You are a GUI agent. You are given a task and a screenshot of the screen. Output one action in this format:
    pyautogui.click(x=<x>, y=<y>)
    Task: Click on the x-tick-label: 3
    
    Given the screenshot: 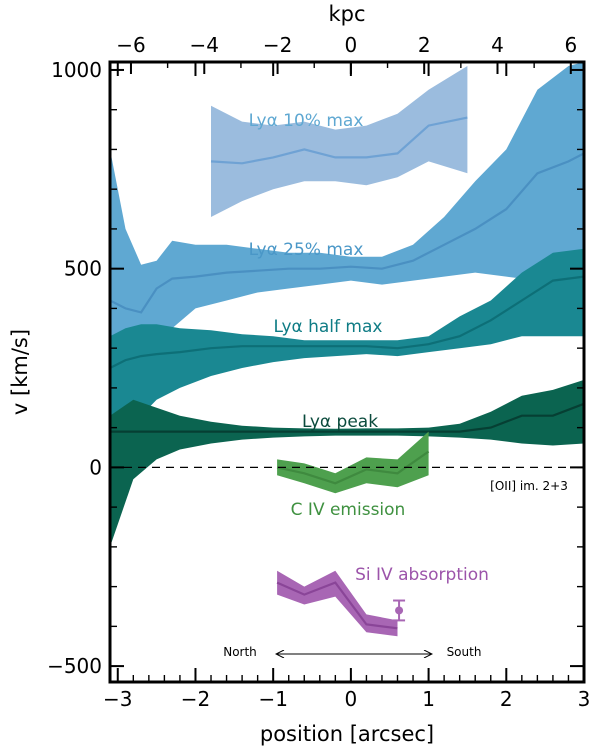 What is the action you would take?
    pyautogui.click(x=584, y=699)
    